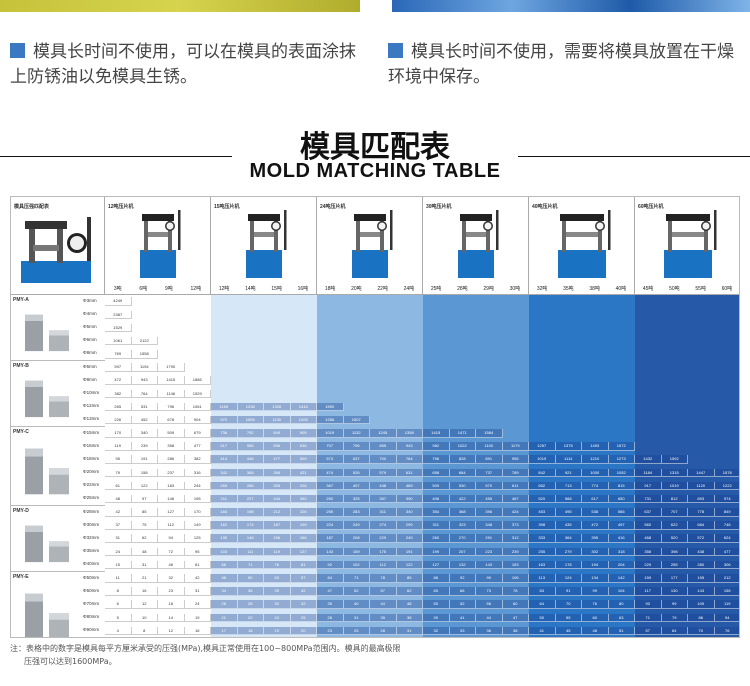 The image size is (750, 686). What do you see at coordinates (595, 499) in the screenshot?
I see `pressure-value: 617` at bounding box center [595, 499].